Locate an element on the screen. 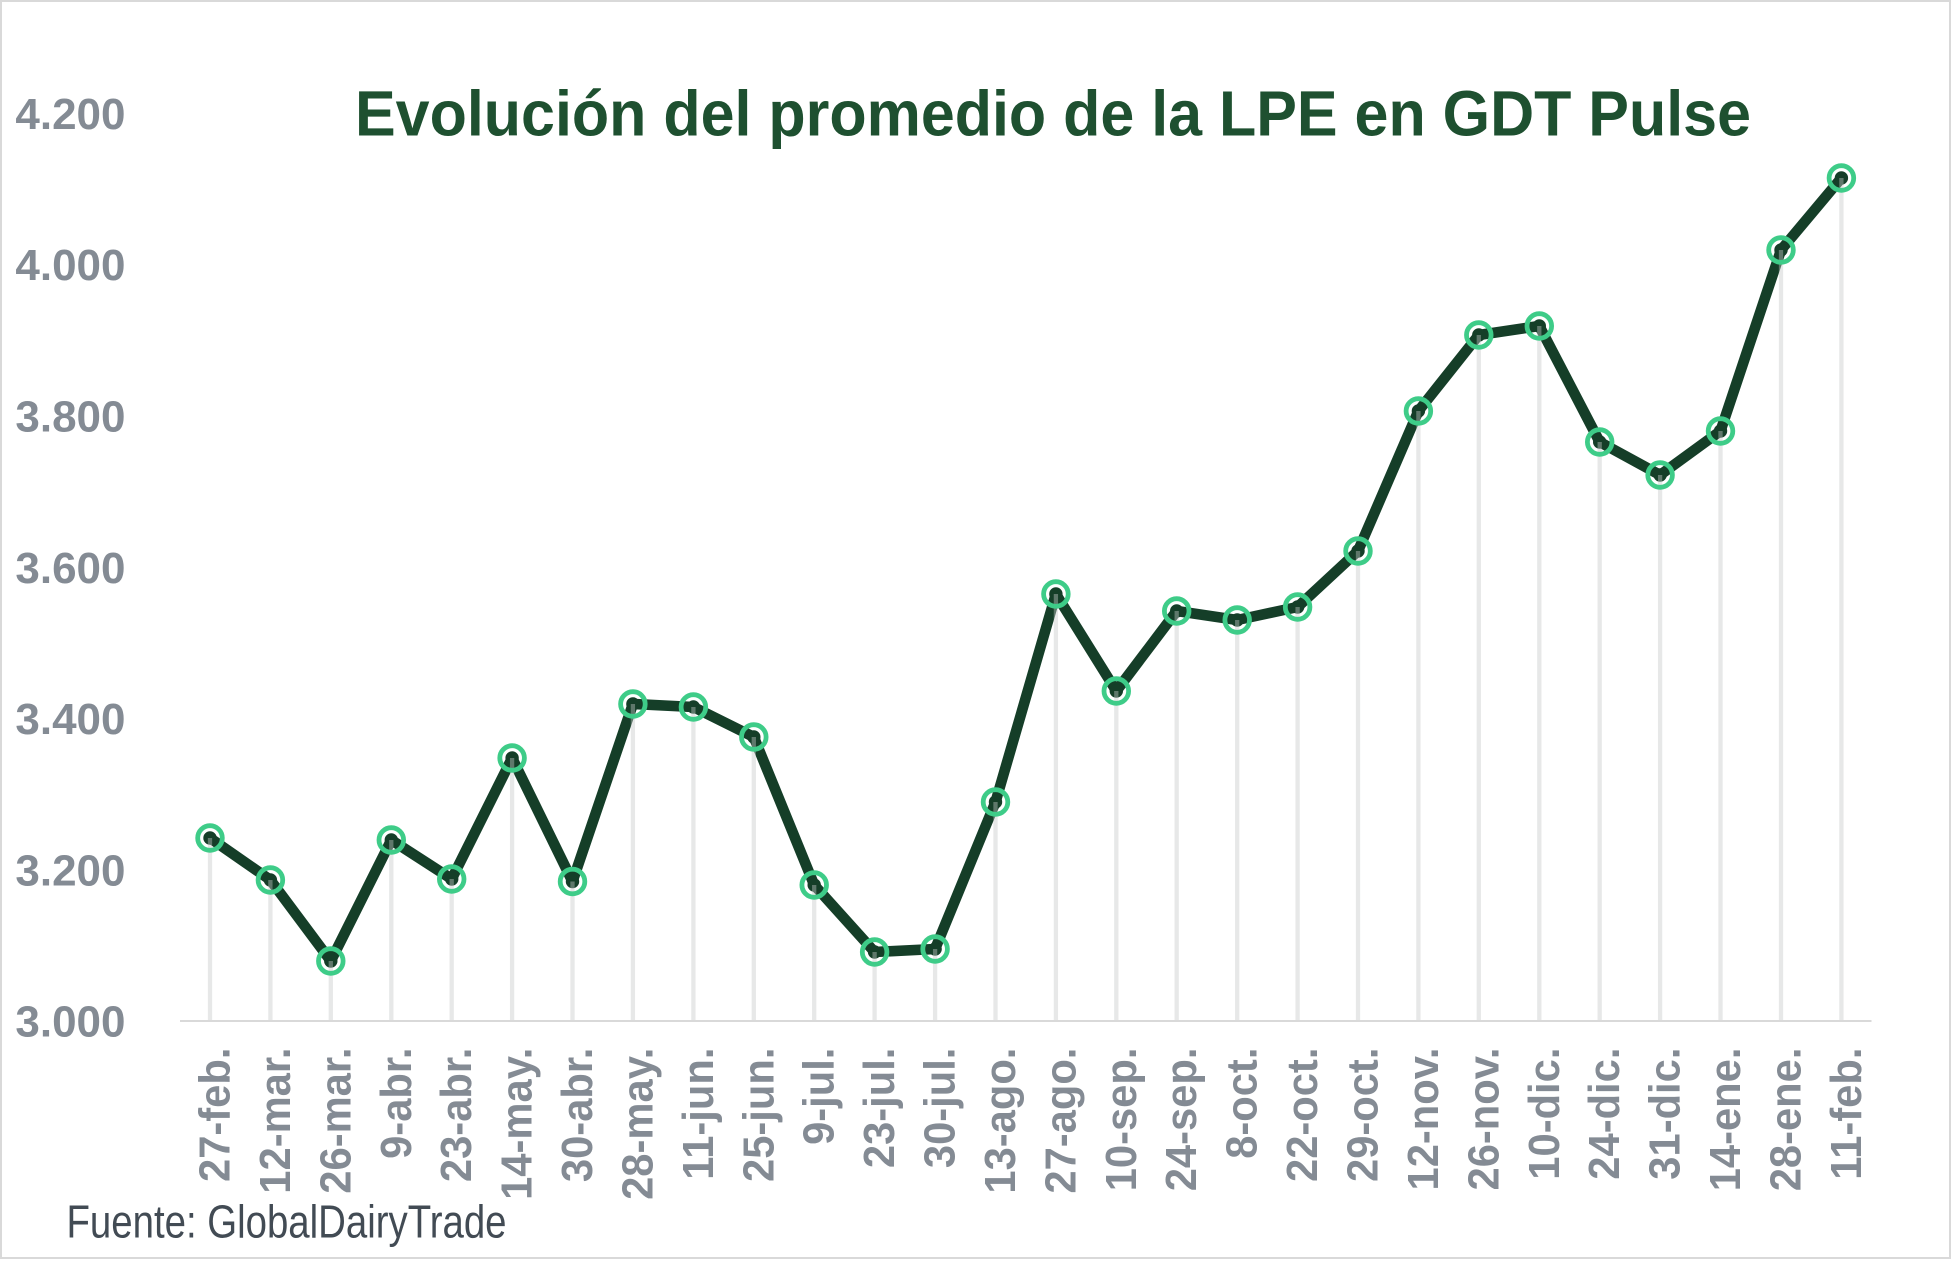 Image resolution: width=1952 pixels, height=1280 pixels. svg-text: 23-abr. is located at coordinates (456, 1115).